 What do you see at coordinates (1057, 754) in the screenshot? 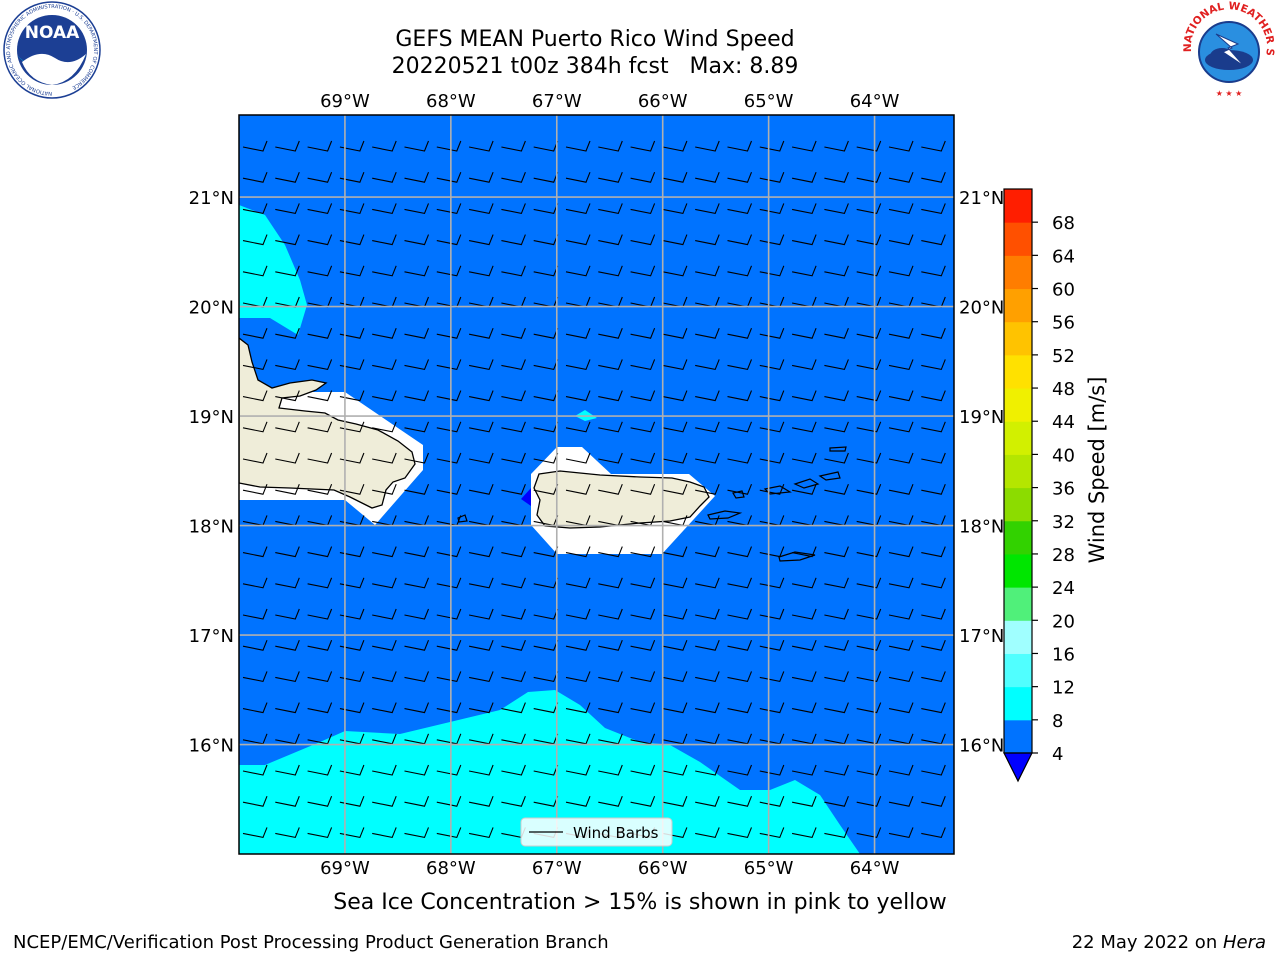
I see `colorbar-tick-label: 4` at bounding box center [1057, 754].